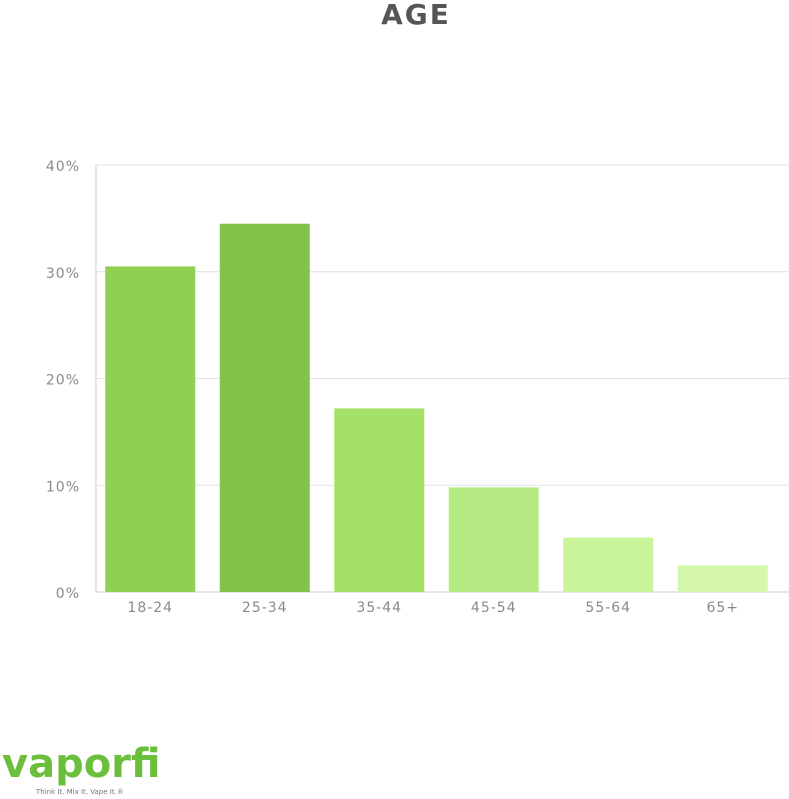 The height and width of the screenshot is (799, 789). Describe the element at coordinates (494, 608) in the screenshot. I see `x-tick-label: 45-54` at that location.